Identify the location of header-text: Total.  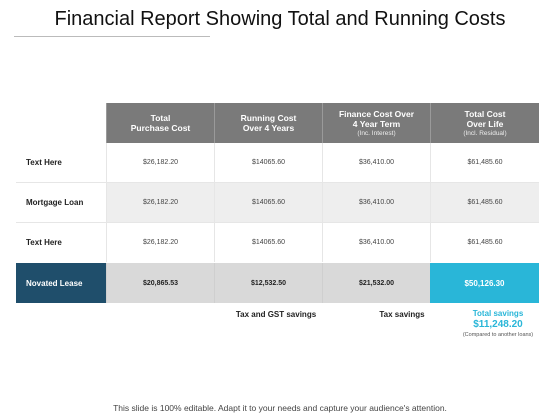
(160, 118).